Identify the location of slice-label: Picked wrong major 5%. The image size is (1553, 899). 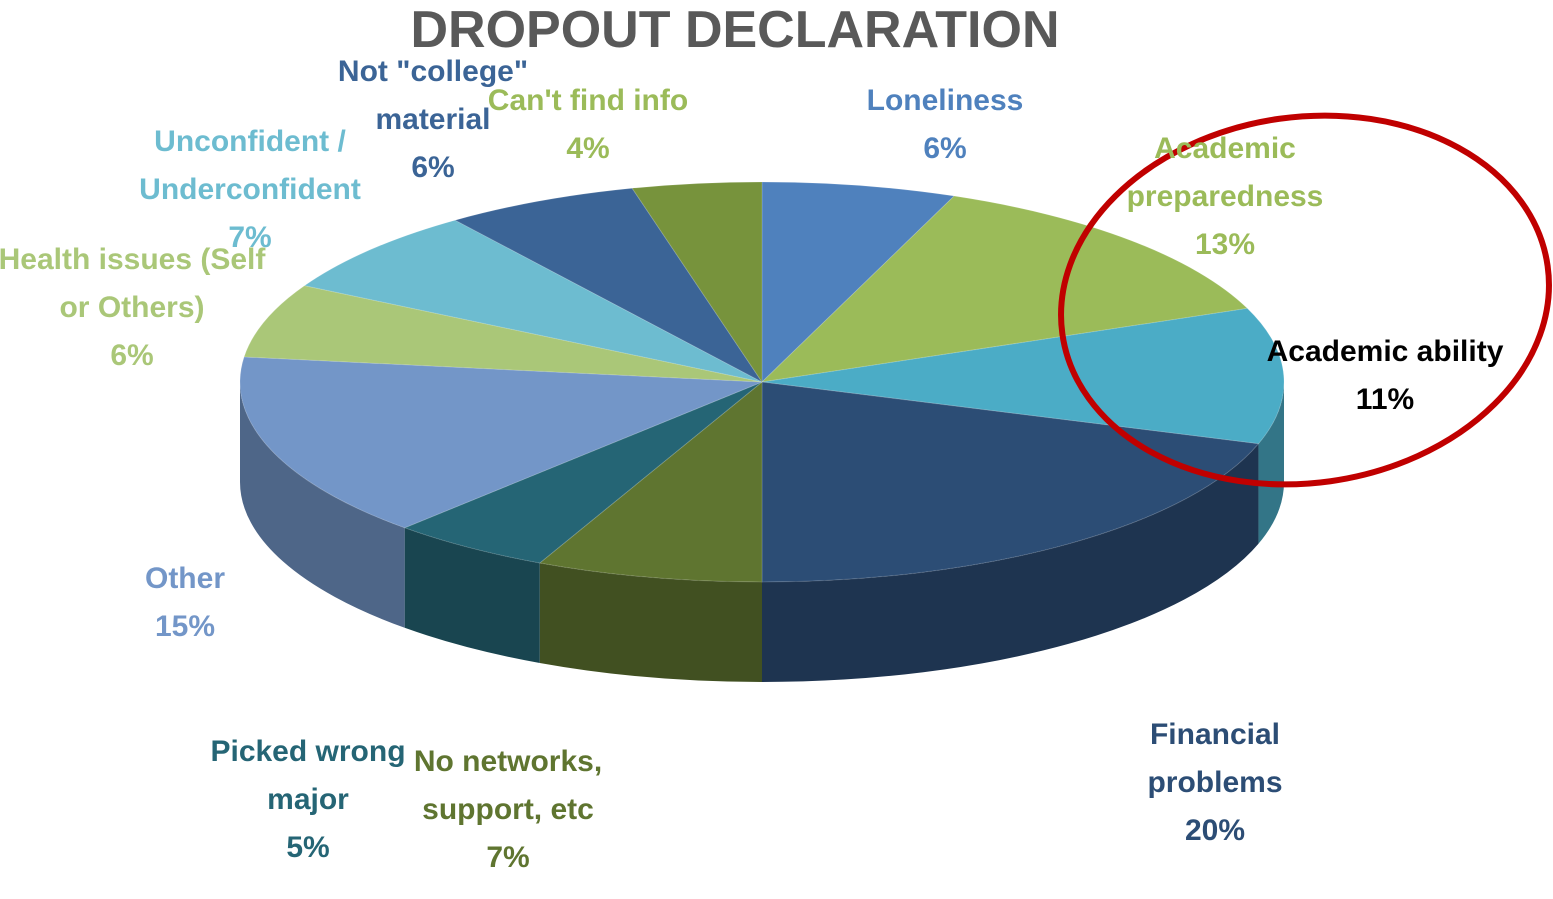
(308, 800).